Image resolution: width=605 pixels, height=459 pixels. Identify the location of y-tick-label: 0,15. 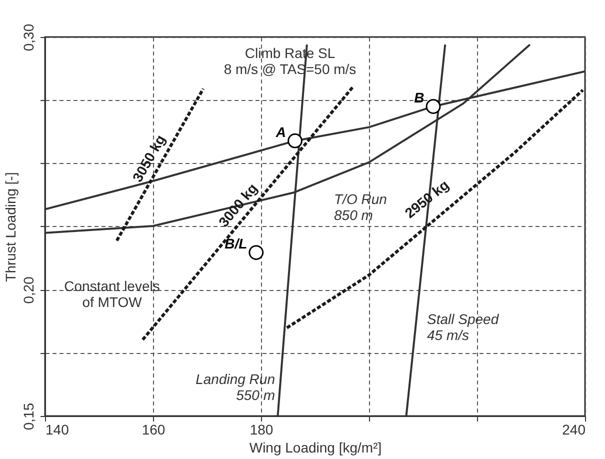
(28, 416).